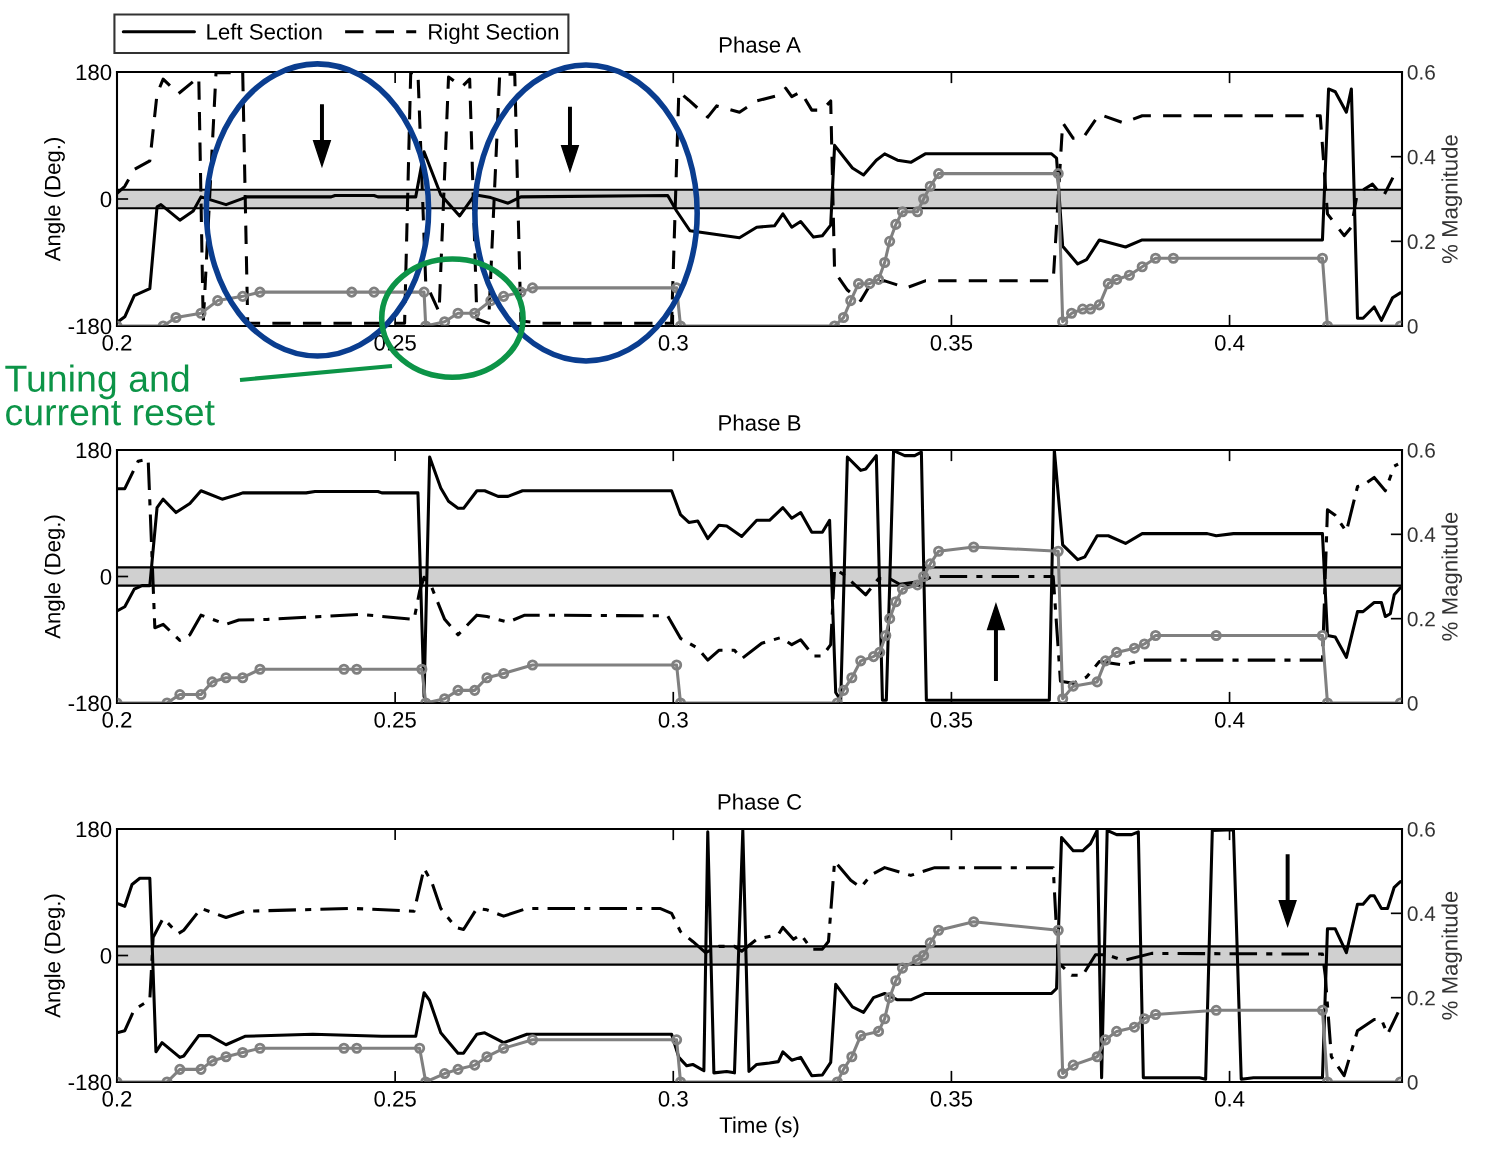 The image size is (1493, 1159). Describe the element at coordinates (110, 395) in the screenshot. I see `text: Tuning and current reset` at that location.